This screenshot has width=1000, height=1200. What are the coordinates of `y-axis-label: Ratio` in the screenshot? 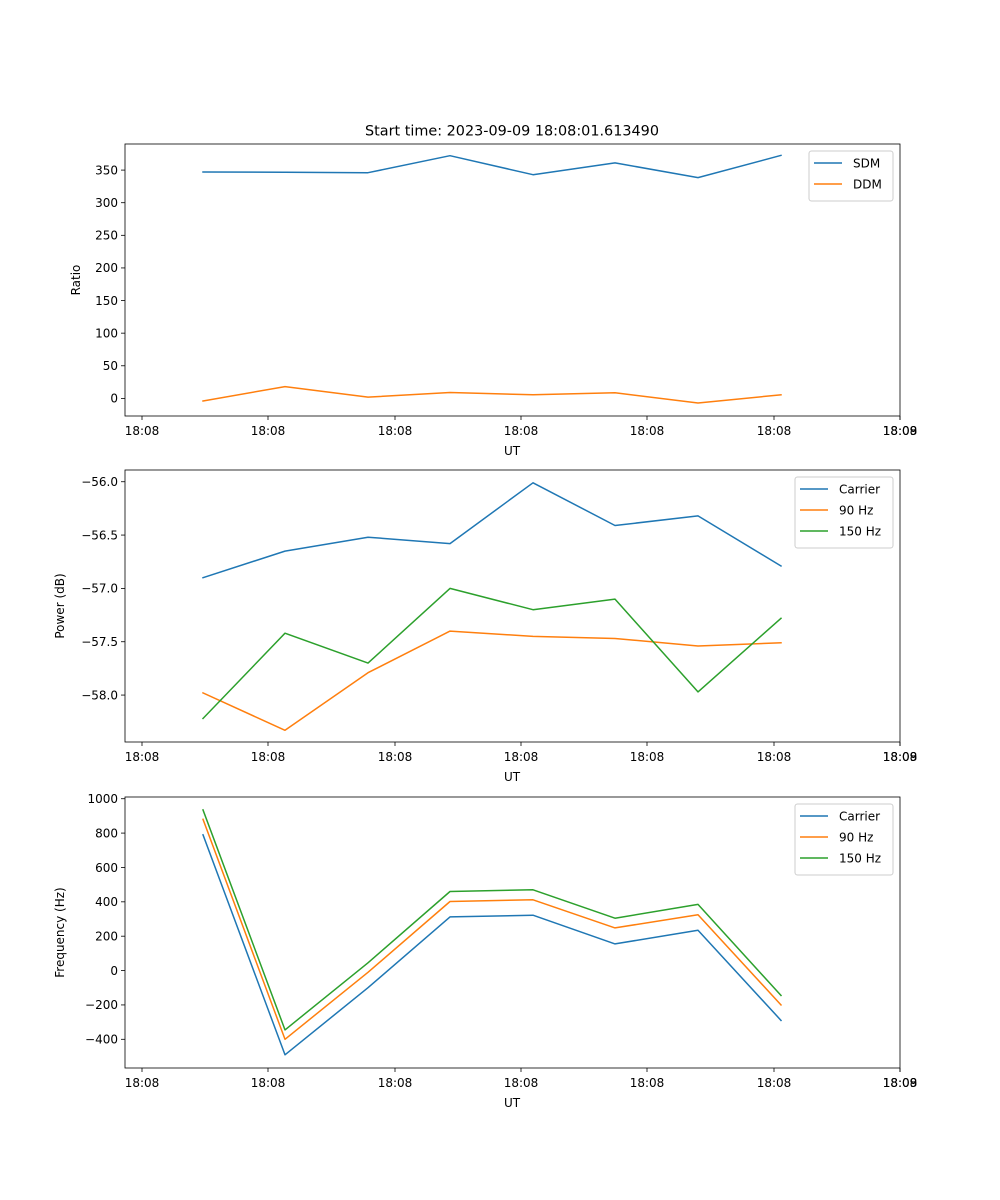 It's located at (76, 280).